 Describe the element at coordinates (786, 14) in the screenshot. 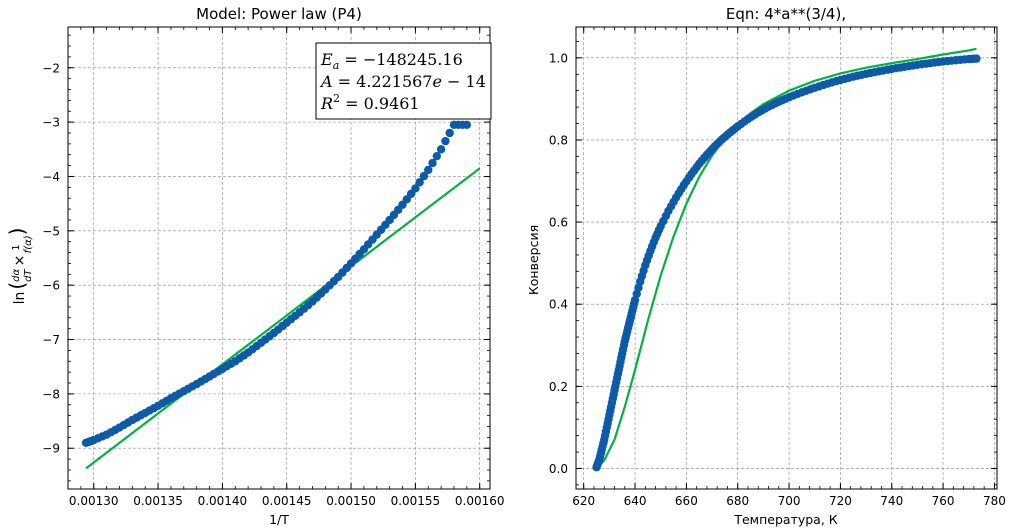

I see `right-chart-title: Eqn: 4*a**(3/4),` at that location.